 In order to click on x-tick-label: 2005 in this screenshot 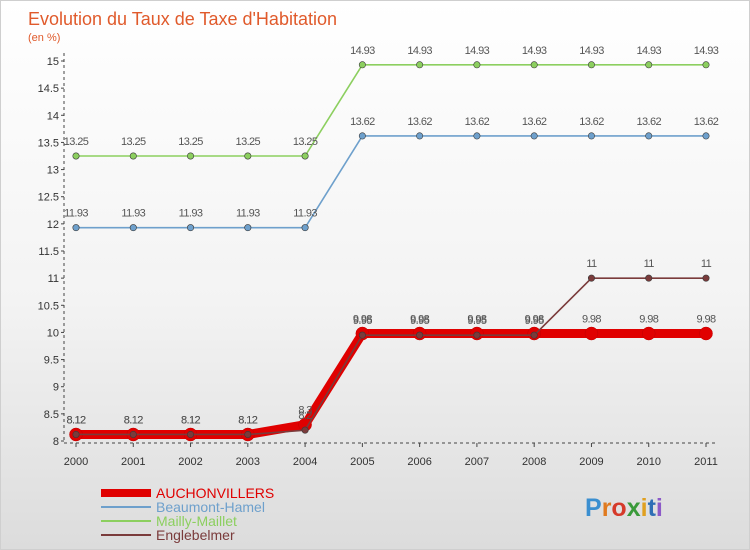, I will do `click(362, 462)`.